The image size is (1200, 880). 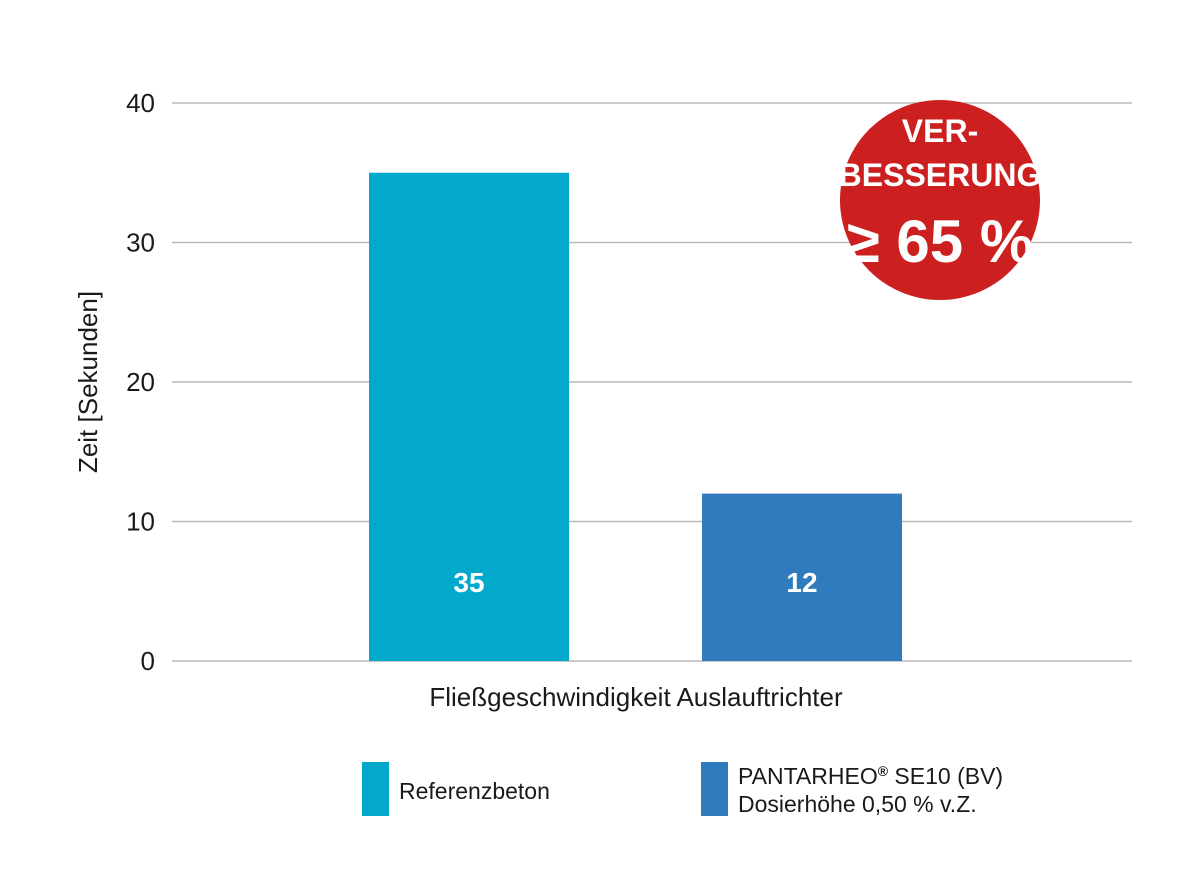 I want to click on bar-value-label: 12, so click(x=801, y=582).